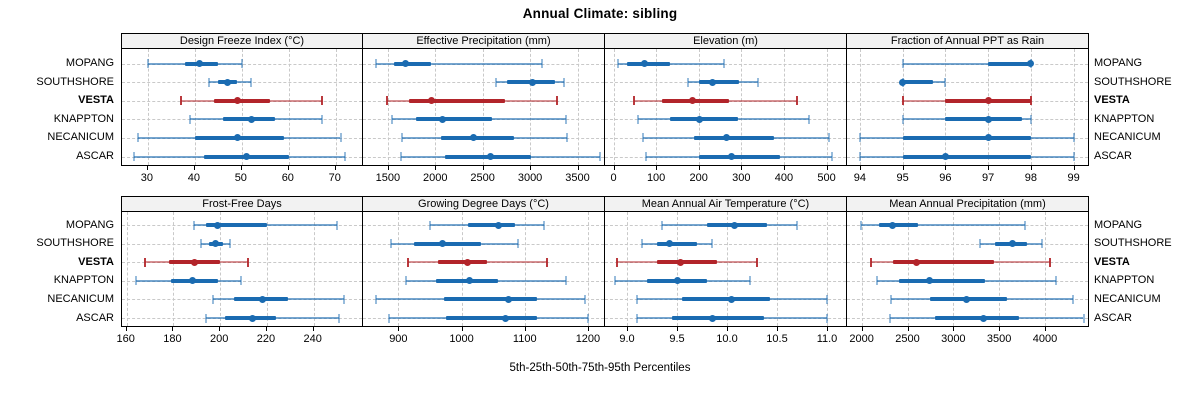 The image size is (1200, 400). I want to click on x-axis-caption: 5th-25th-50th-75th-95th Percentiles, so click(600, 368).